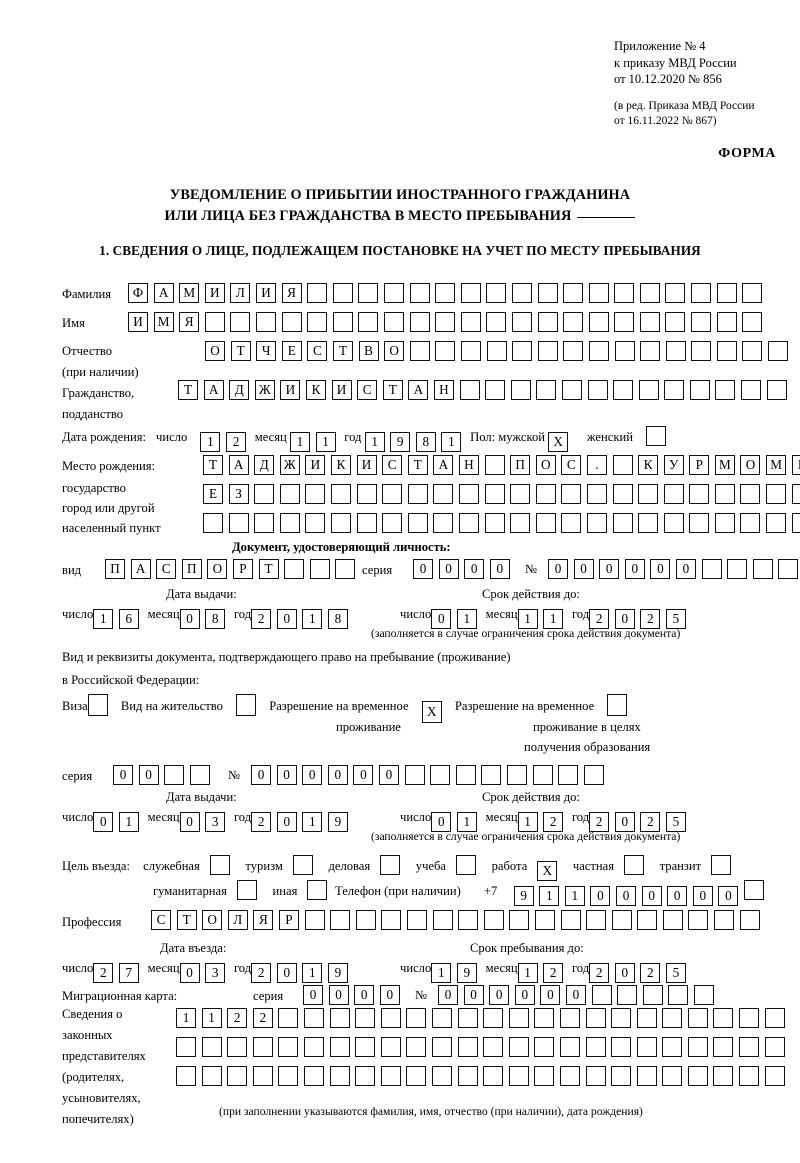 This screenshot has width=800, height=1163. Describe the element at coordinates (236, 442) in the screenshot. I see `birth-day-d2: 2` at that location.